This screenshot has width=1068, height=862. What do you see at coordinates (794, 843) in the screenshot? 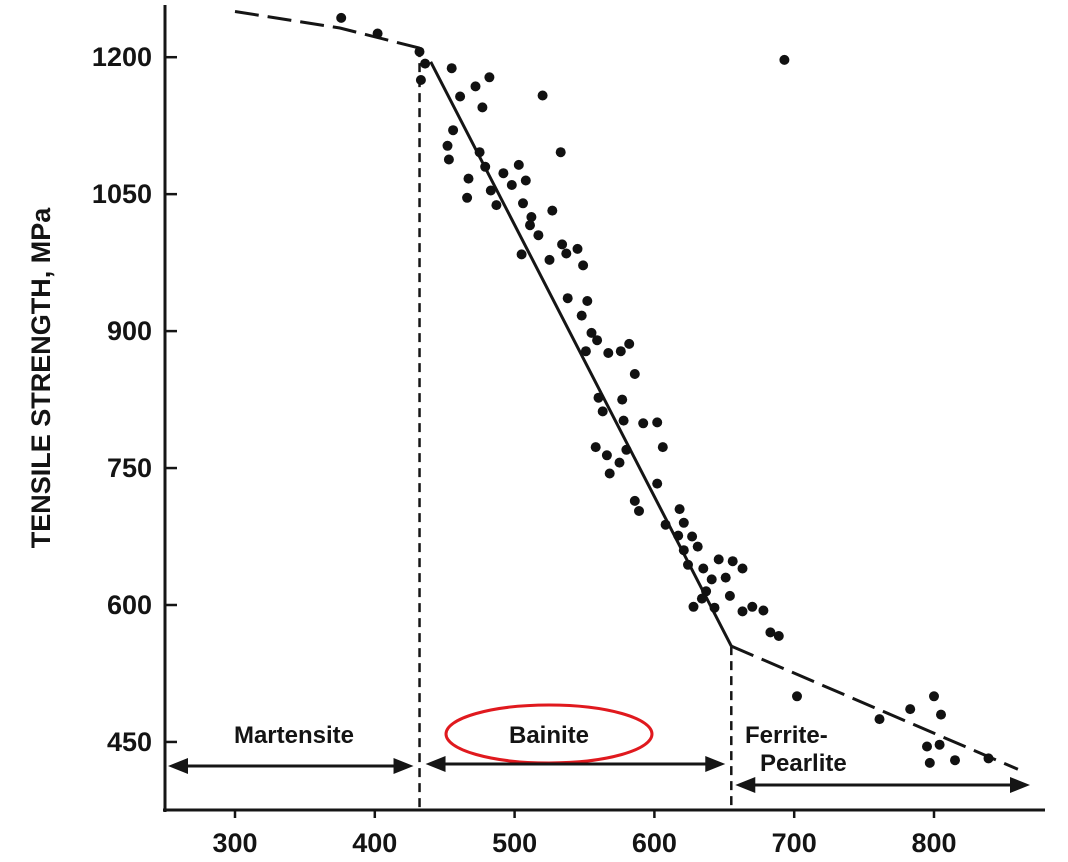
I see `x-tick-label-700: 700` at bounding box center [794, 843].